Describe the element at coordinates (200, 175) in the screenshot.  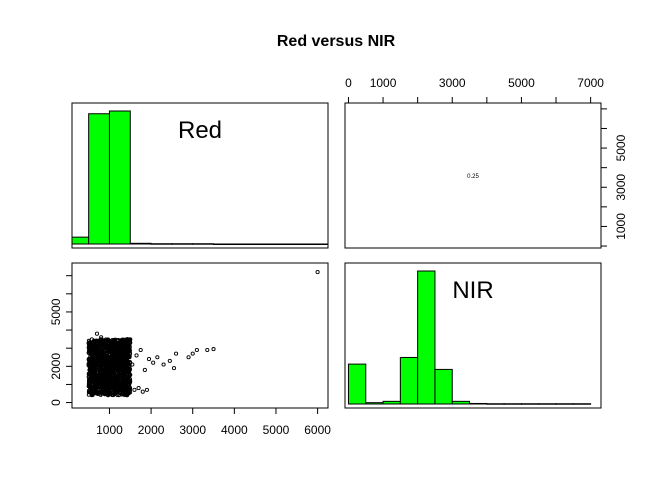
I see `panel-frame-red-hist` at that location.